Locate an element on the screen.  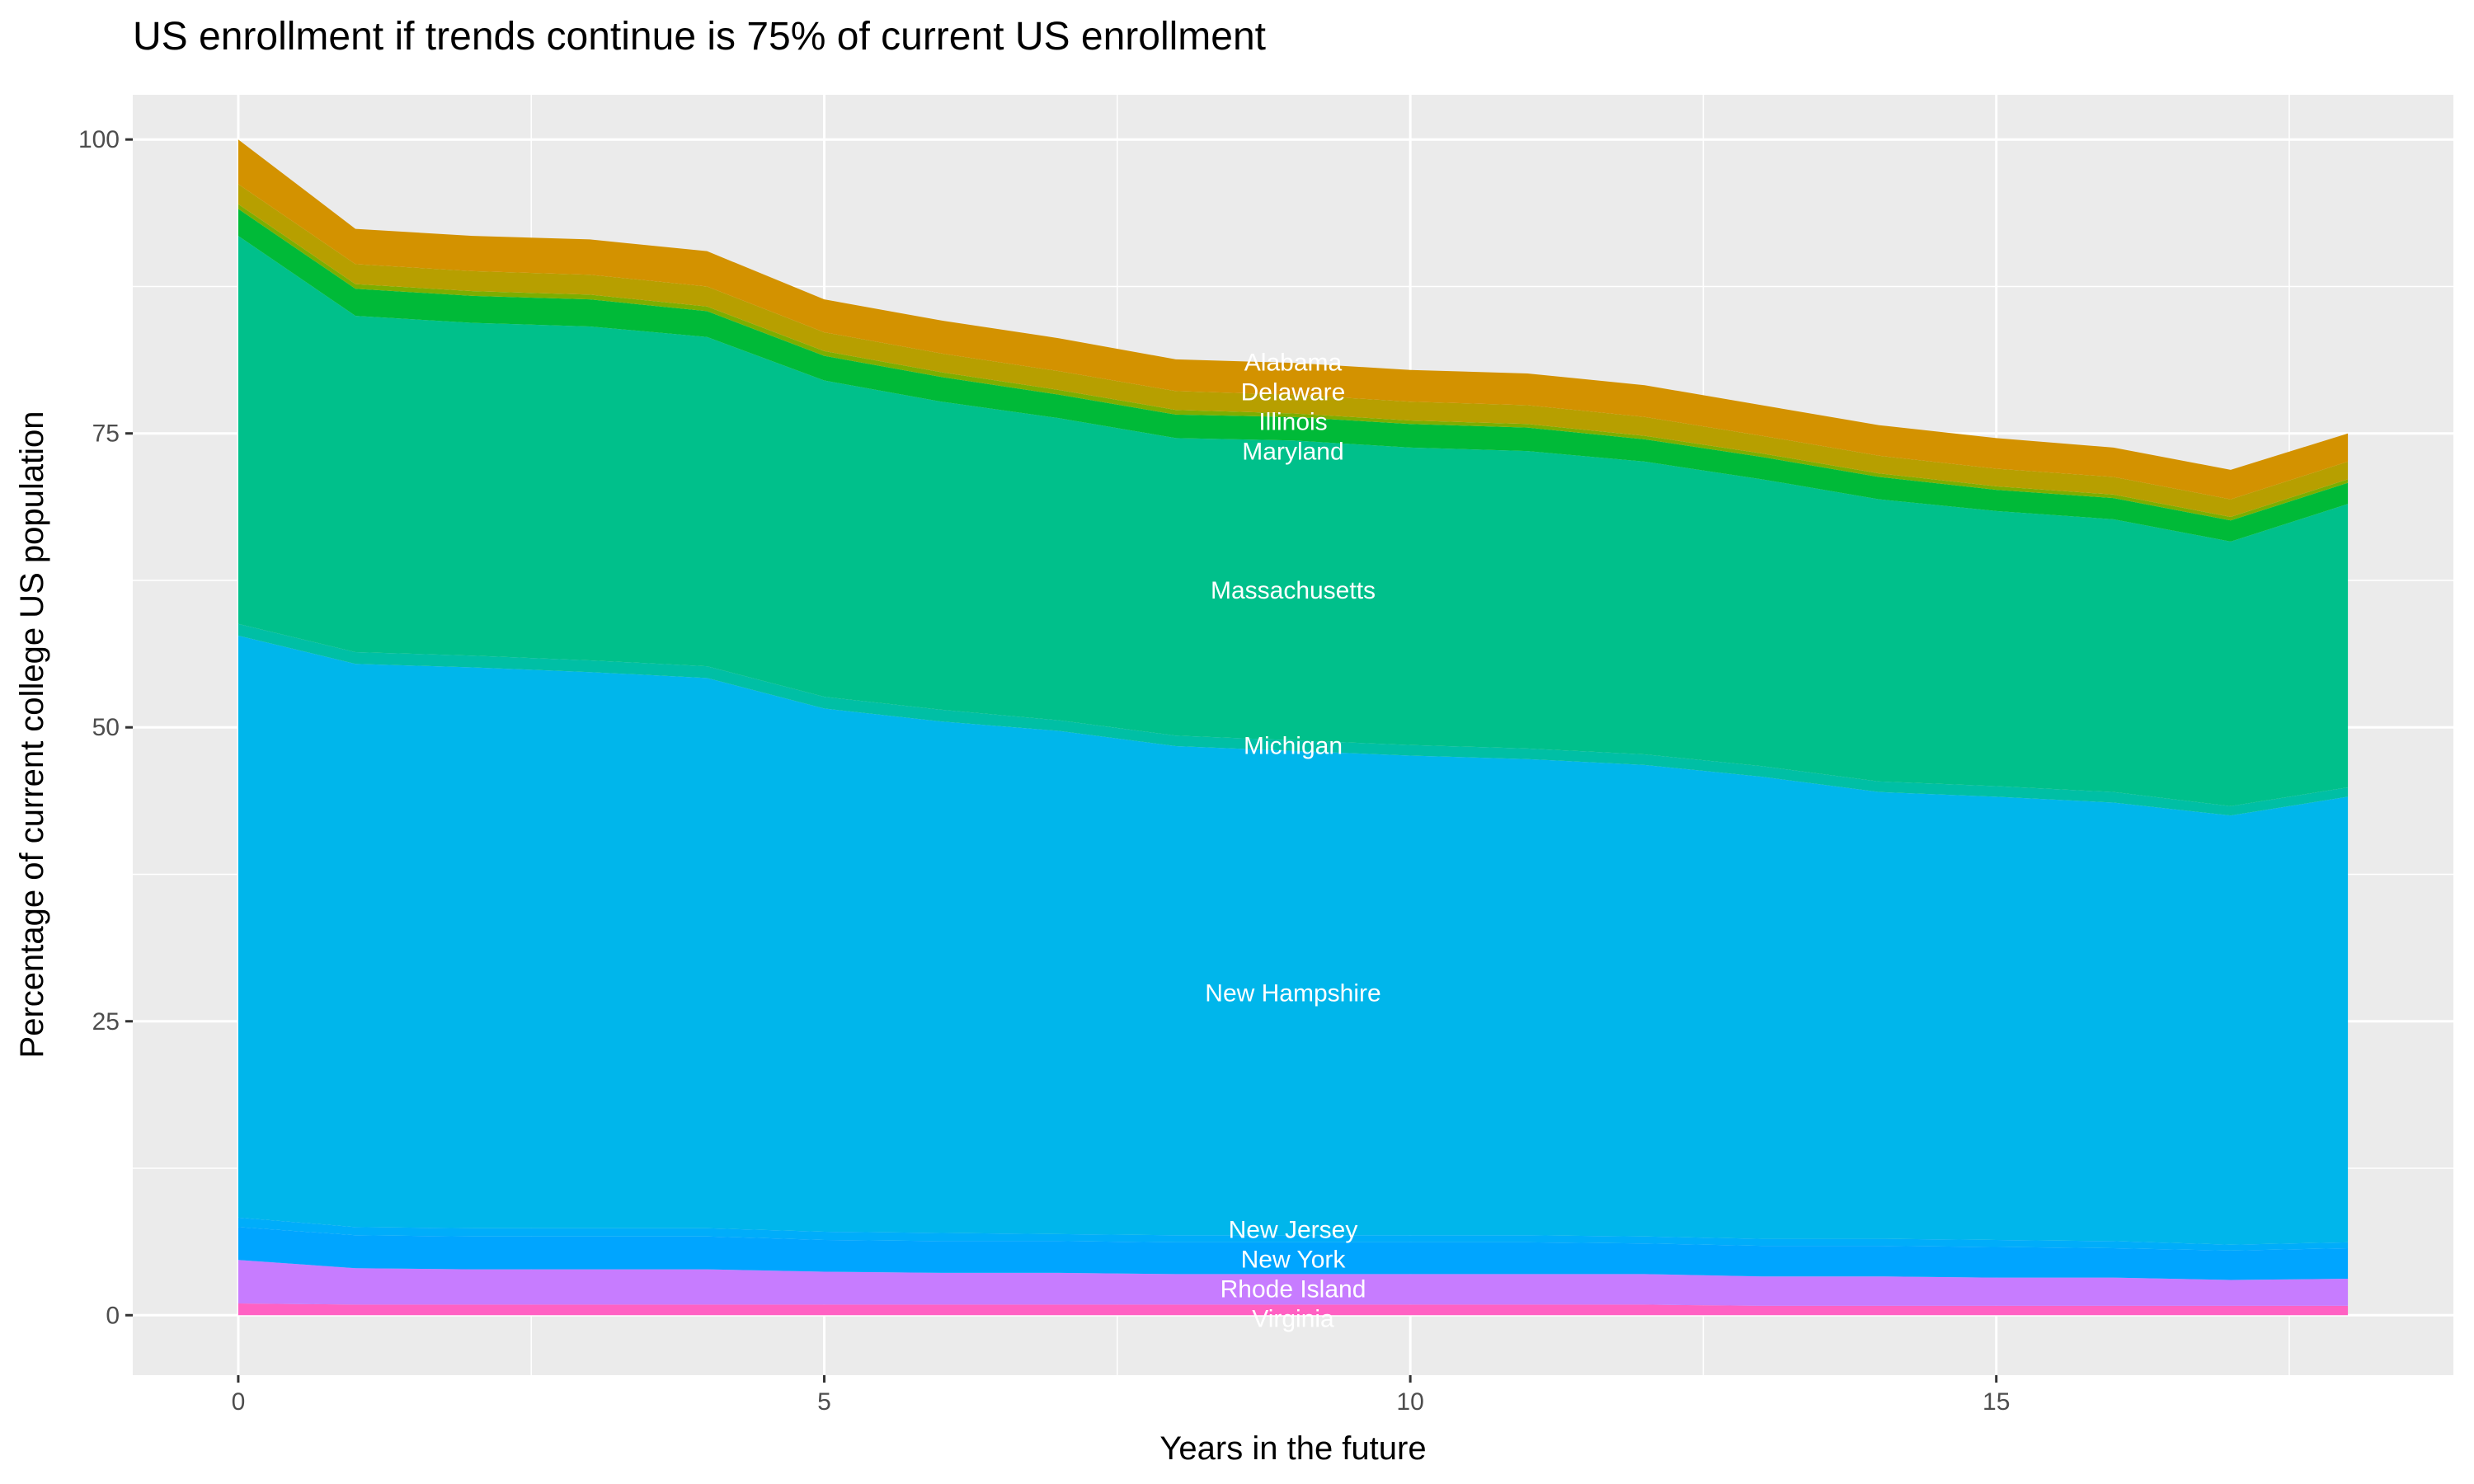
area-new-jersey is located at coordinates (1293, 1234).